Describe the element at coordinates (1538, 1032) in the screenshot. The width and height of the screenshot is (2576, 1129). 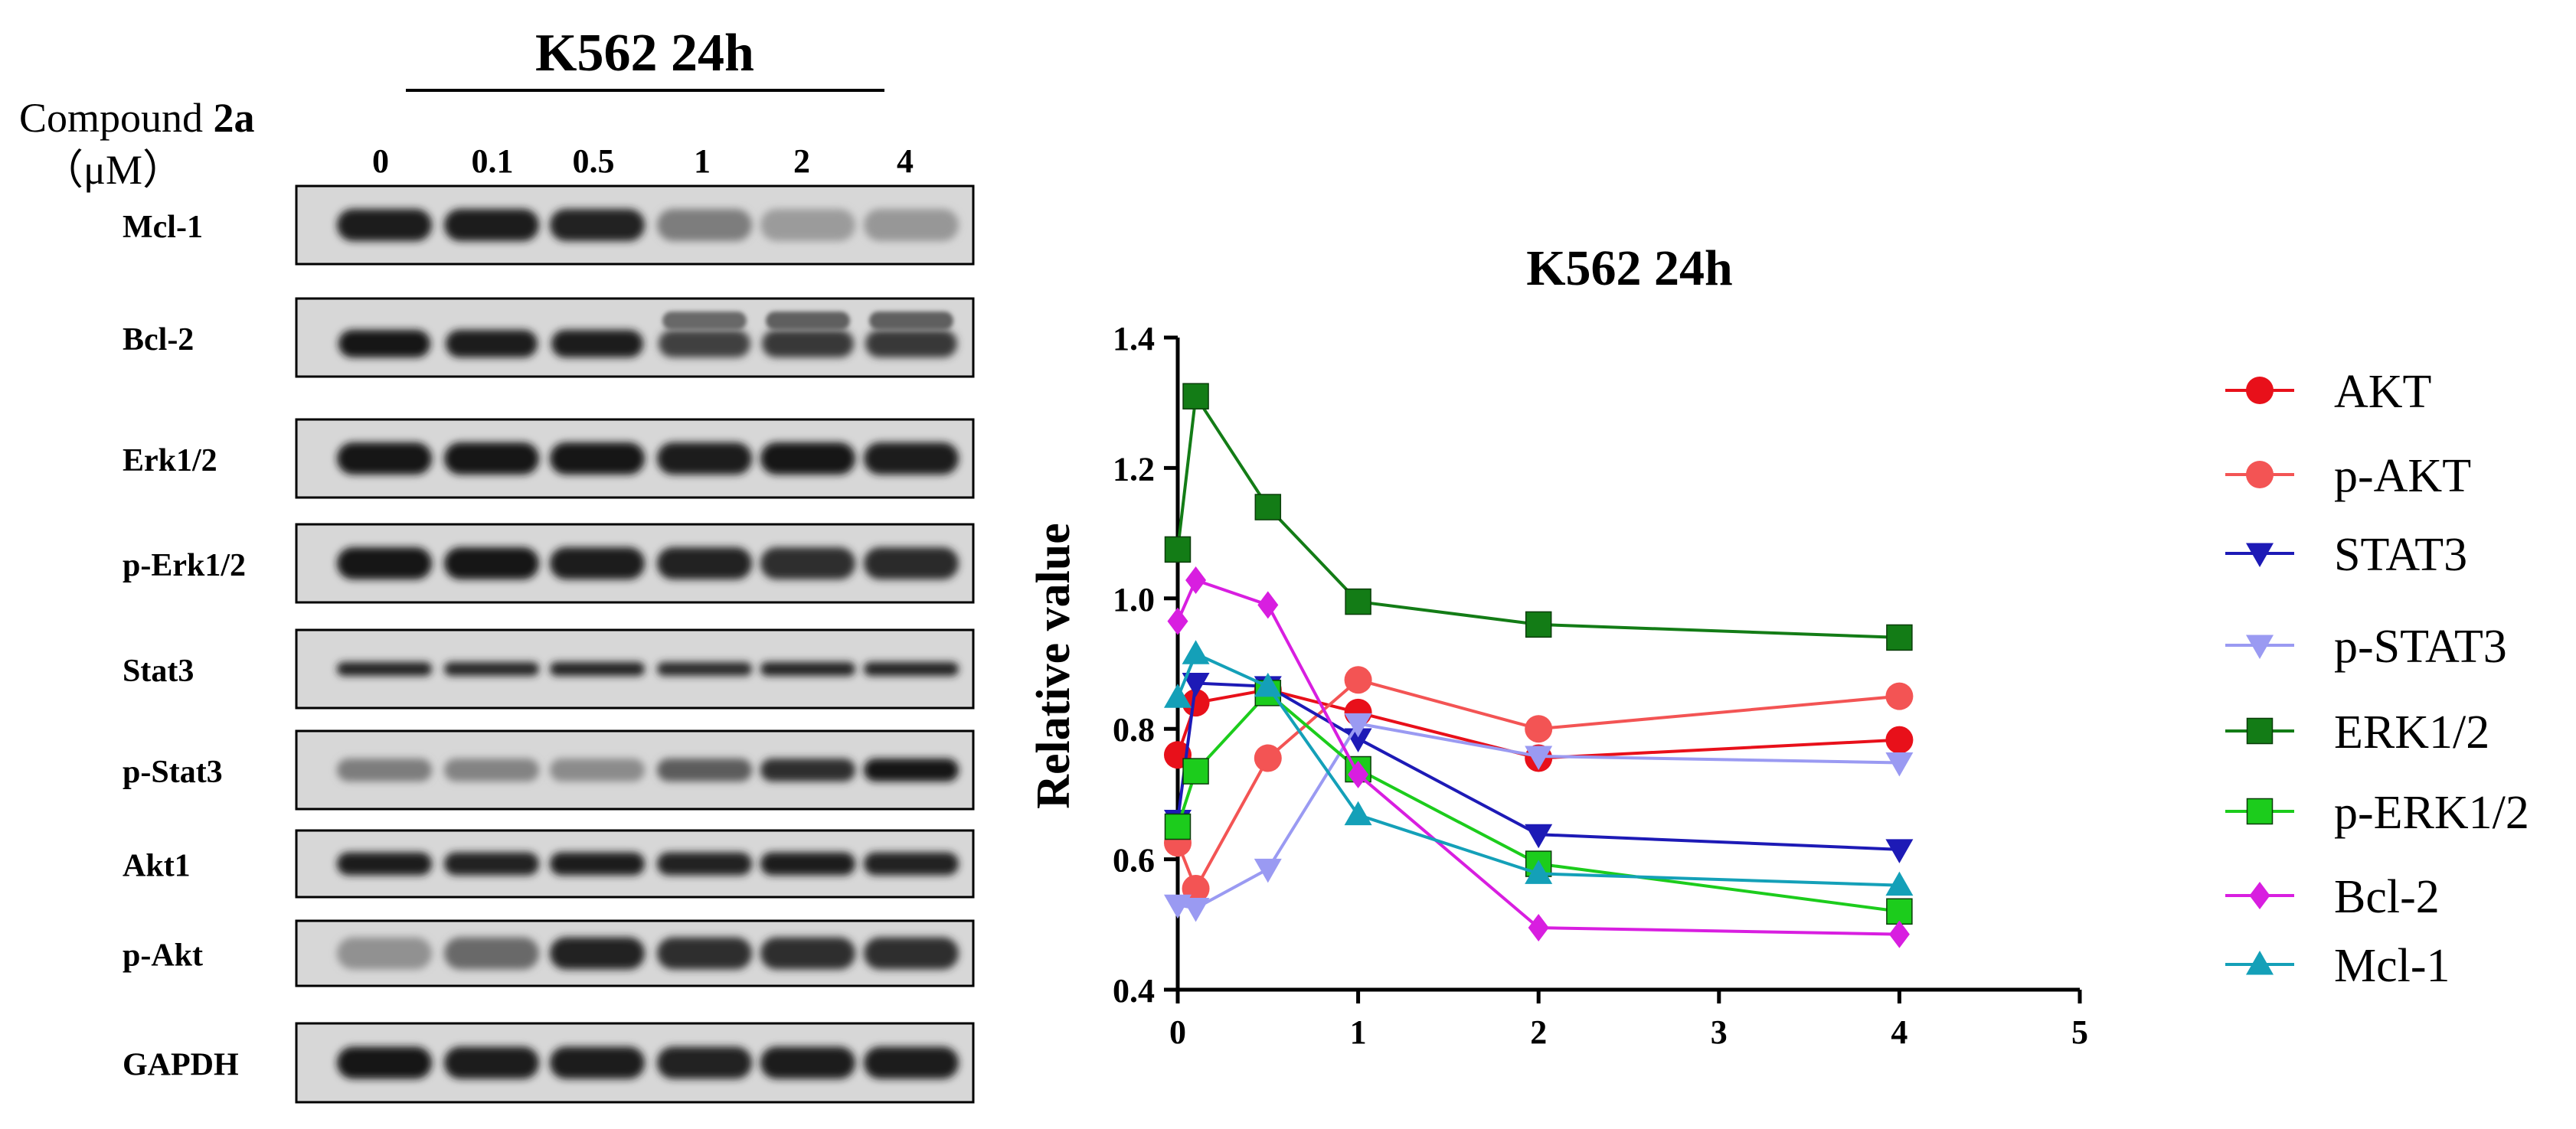
I see `x-tick-label: 2` at that location.